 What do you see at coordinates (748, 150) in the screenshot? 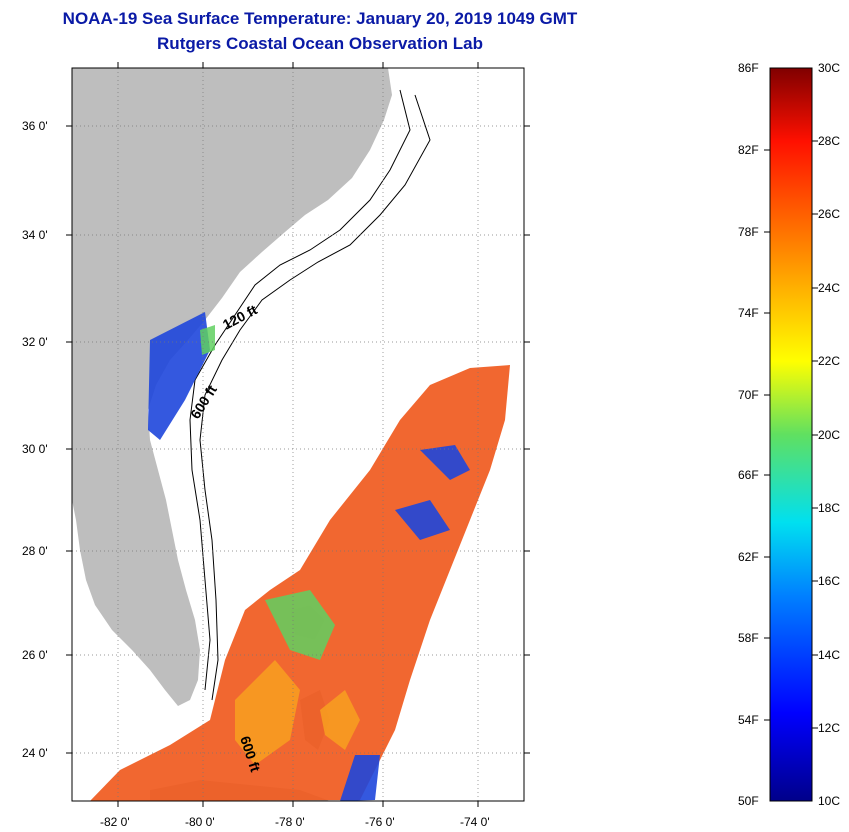
I see `colorbar-f-label: 82F` at bounding box center [748, 150].